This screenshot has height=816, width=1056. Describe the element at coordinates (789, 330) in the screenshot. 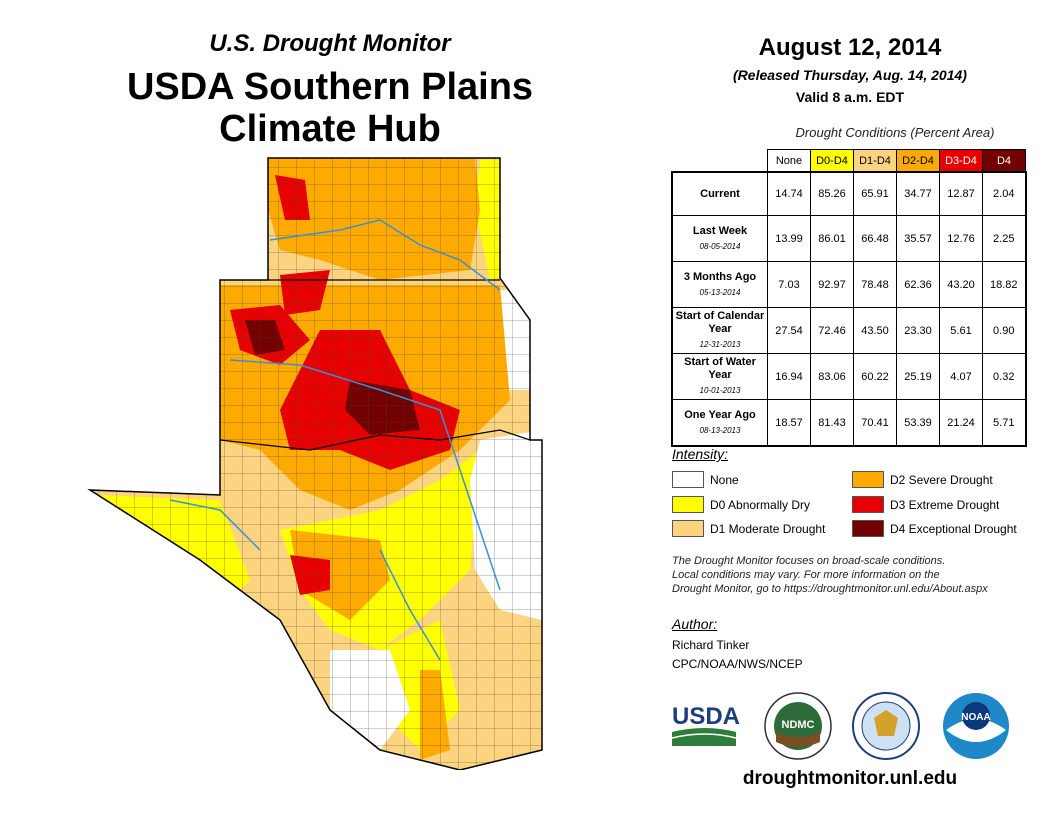

I see `table-cell: 27.54` at that location.